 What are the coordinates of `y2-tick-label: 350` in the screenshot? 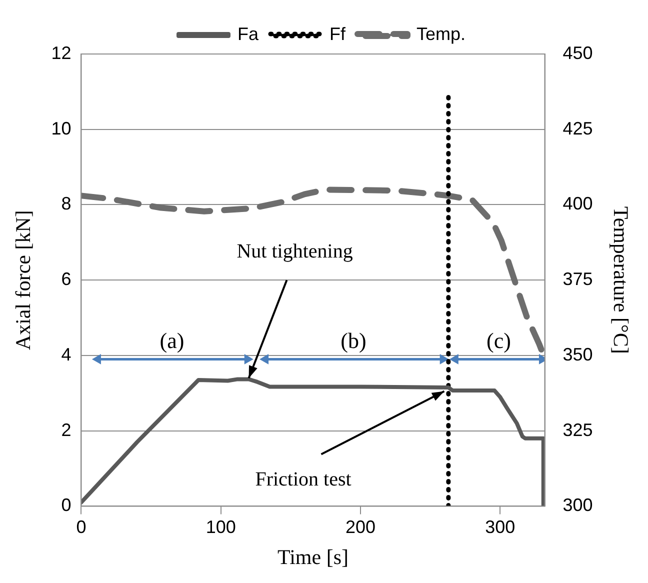 It's located at (577, 354).